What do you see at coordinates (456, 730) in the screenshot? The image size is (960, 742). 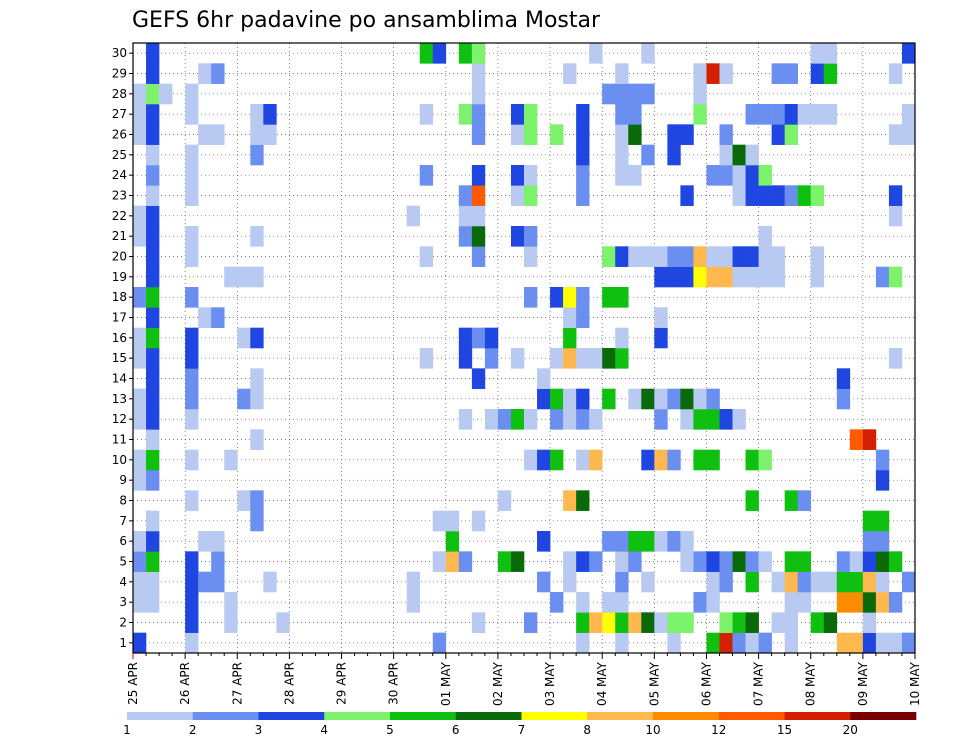 I see `legend-label: 6` at bounding box center [456, 730].